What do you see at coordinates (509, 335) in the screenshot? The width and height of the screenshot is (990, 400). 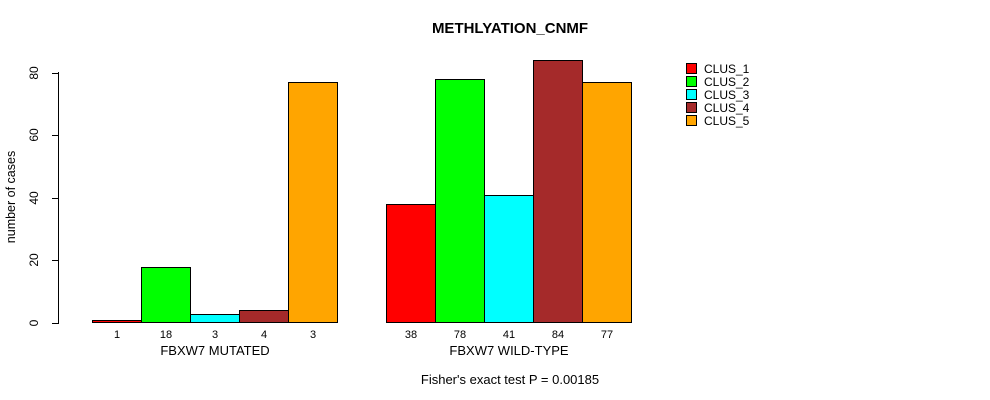 I see `bar-value-label: 41` at bounding box center [509, 335].